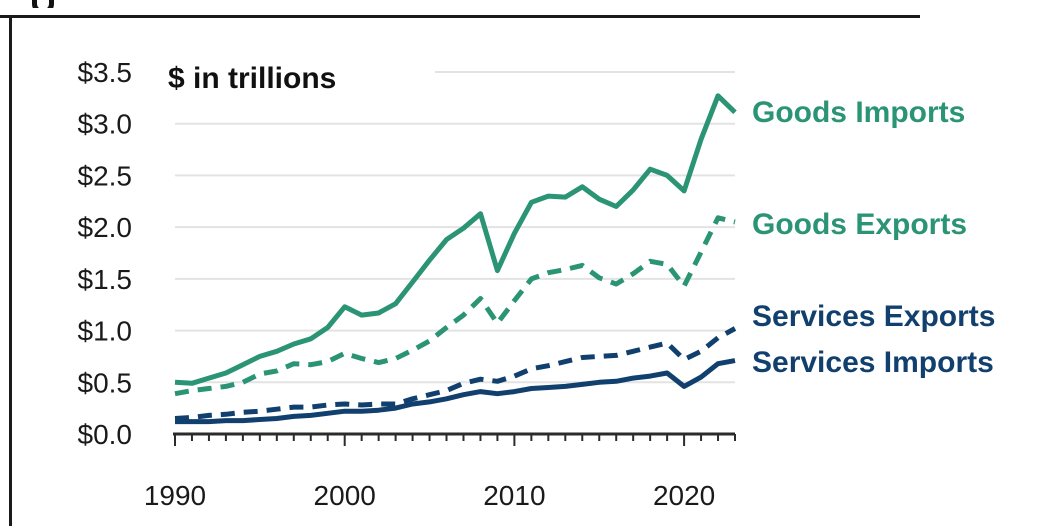 Image resolution: width=1056 pixels, height=526 pixels. Describe the element at coordinates (460, 16) in the screenshot. I see `frame-top-border` at that location.